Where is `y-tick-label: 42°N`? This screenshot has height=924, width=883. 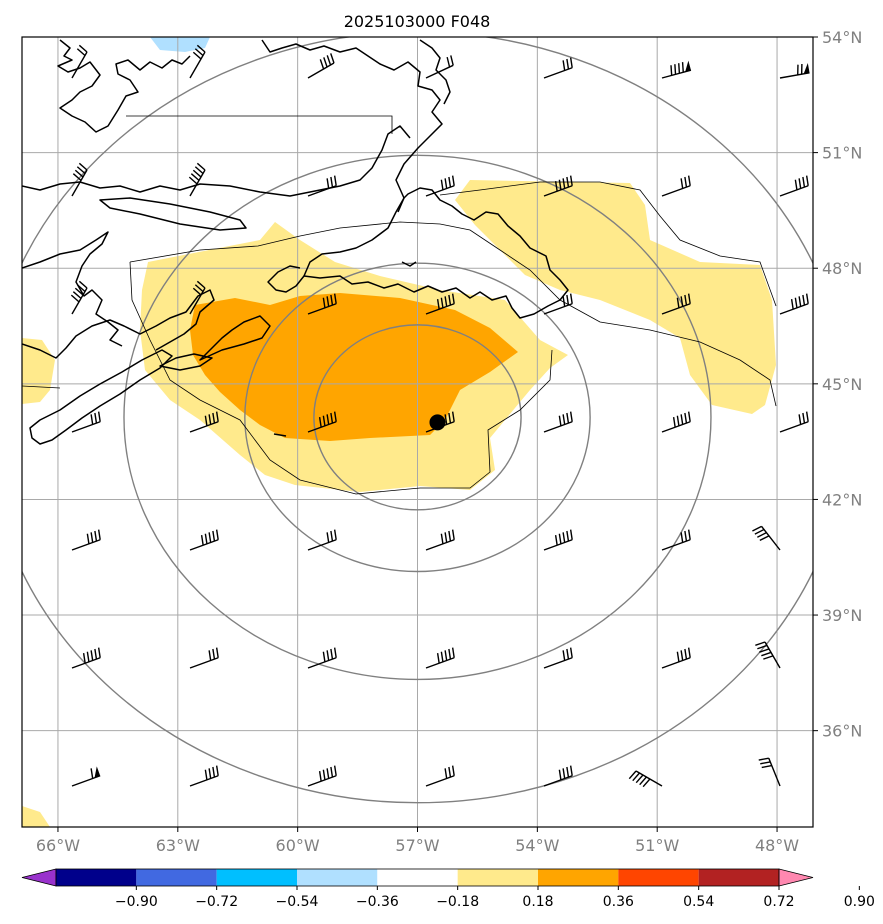 y-tick-label: 42°N is located at coordinates (842, 499).